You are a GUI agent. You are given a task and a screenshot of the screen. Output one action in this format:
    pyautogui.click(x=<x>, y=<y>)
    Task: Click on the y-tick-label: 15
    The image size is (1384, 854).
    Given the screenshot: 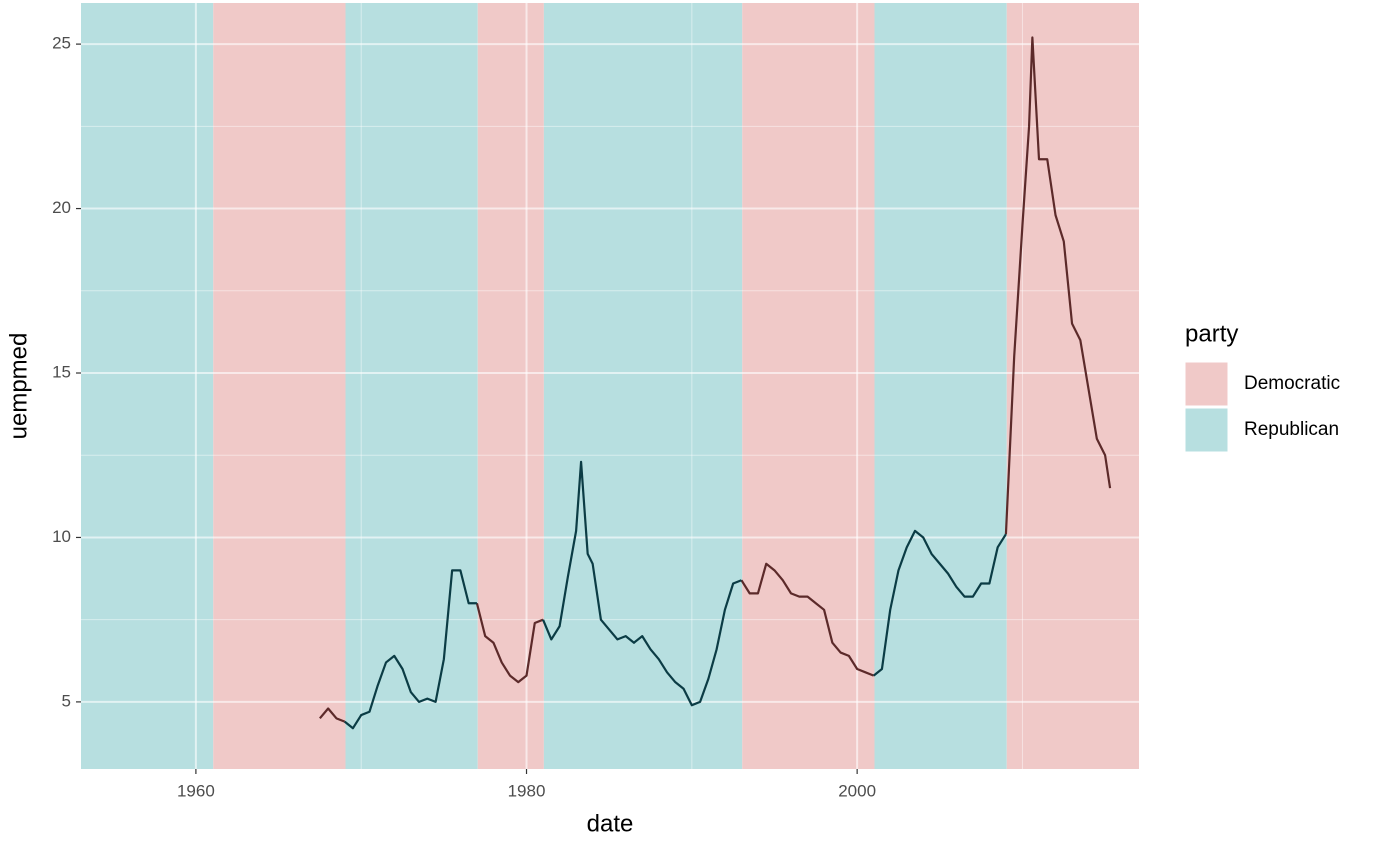 What is the action you would take?
    pyautogui.click(x=61, y=371)
    